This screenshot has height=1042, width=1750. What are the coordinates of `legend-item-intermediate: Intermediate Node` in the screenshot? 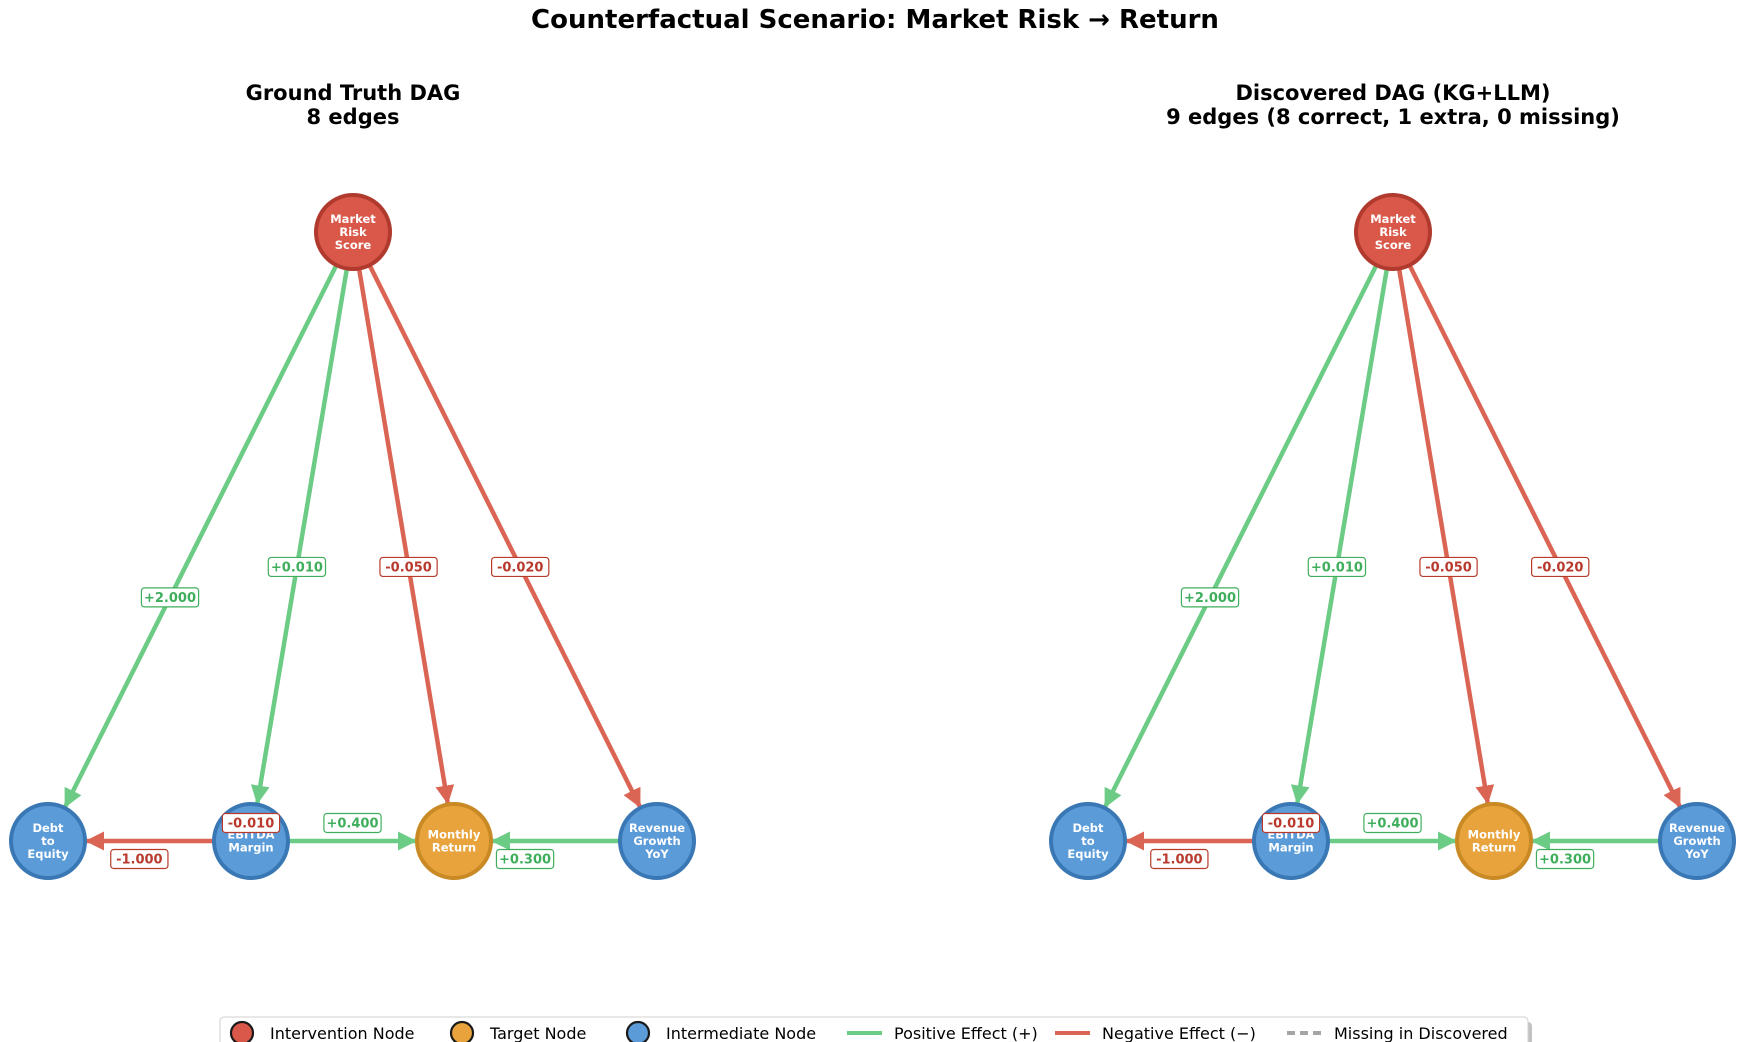 It's located at (720, 1031).